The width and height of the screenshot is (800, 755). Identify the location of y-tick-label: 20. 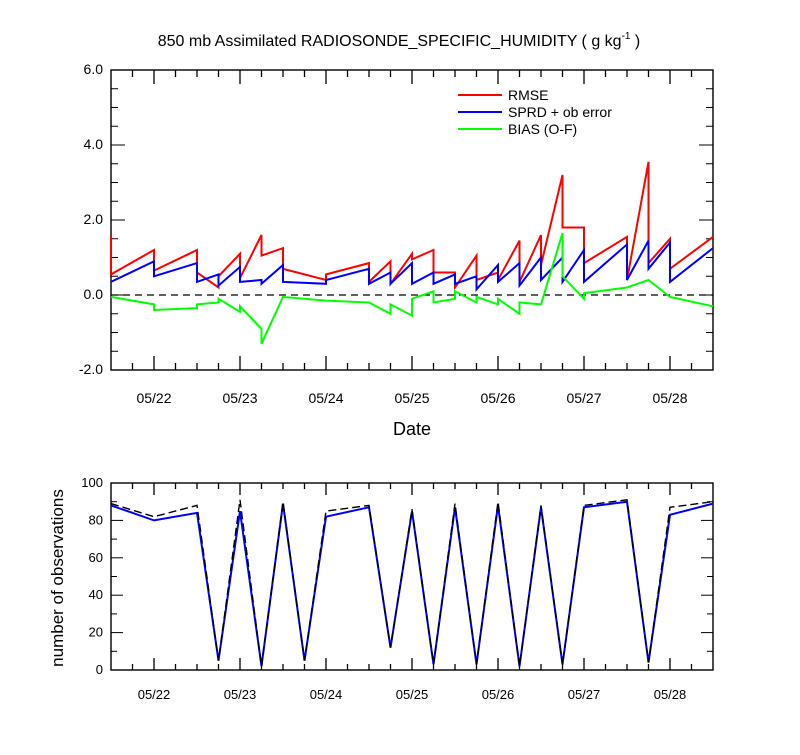
(96, 632).